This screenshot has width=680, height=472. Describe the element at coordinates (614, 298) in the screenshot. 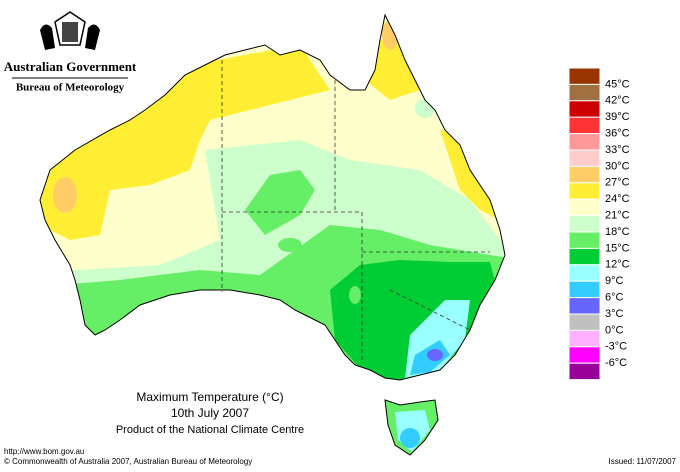

I see `legend-label: 6°C` at that location.